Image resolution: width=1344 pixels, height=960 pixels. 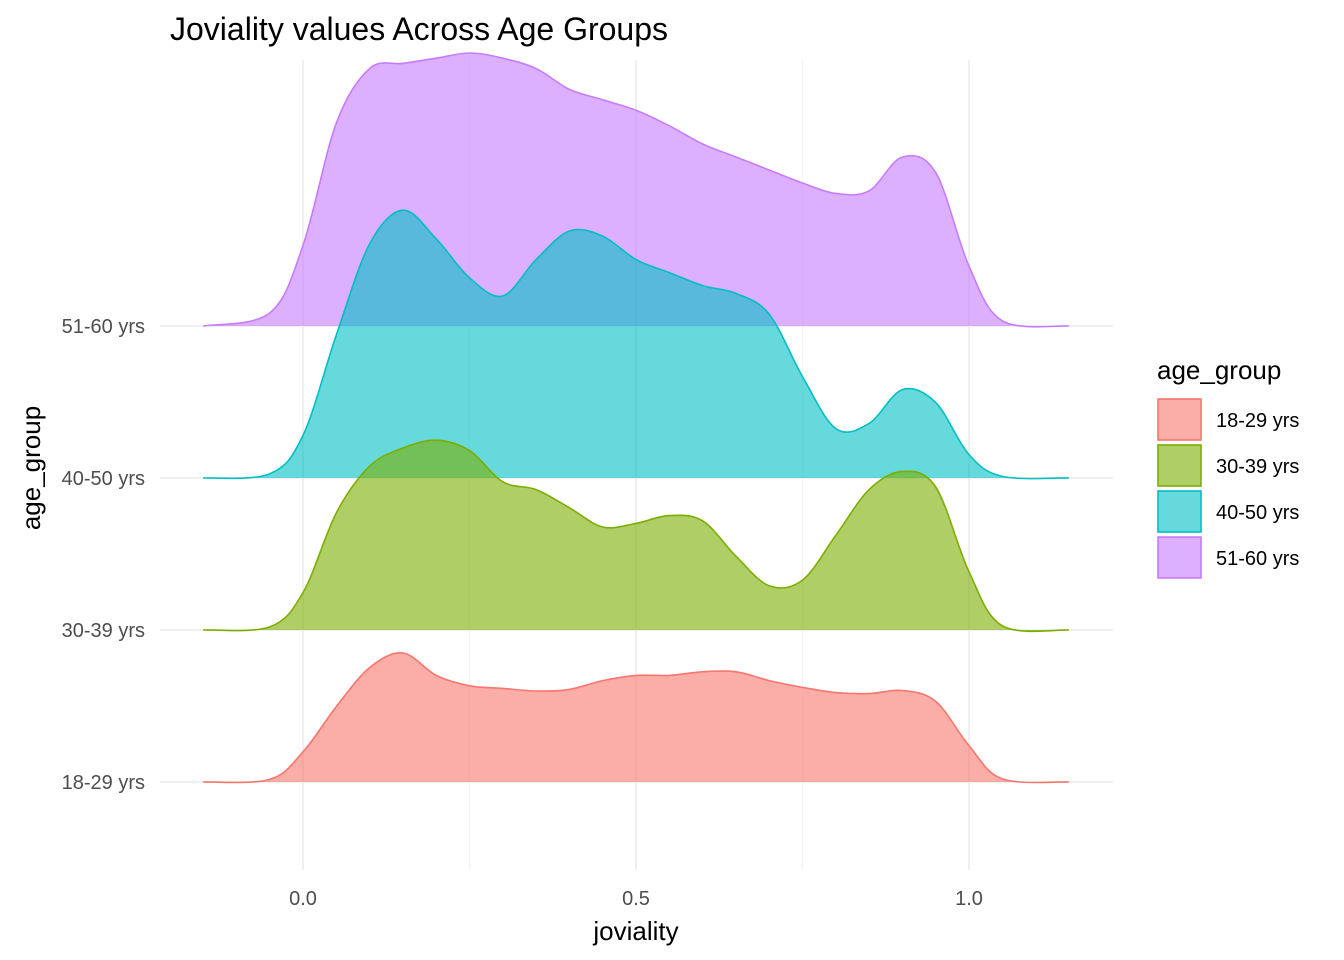 I want to click on y-tick-label: 51-60 yrs, so click(x=103, y=327).